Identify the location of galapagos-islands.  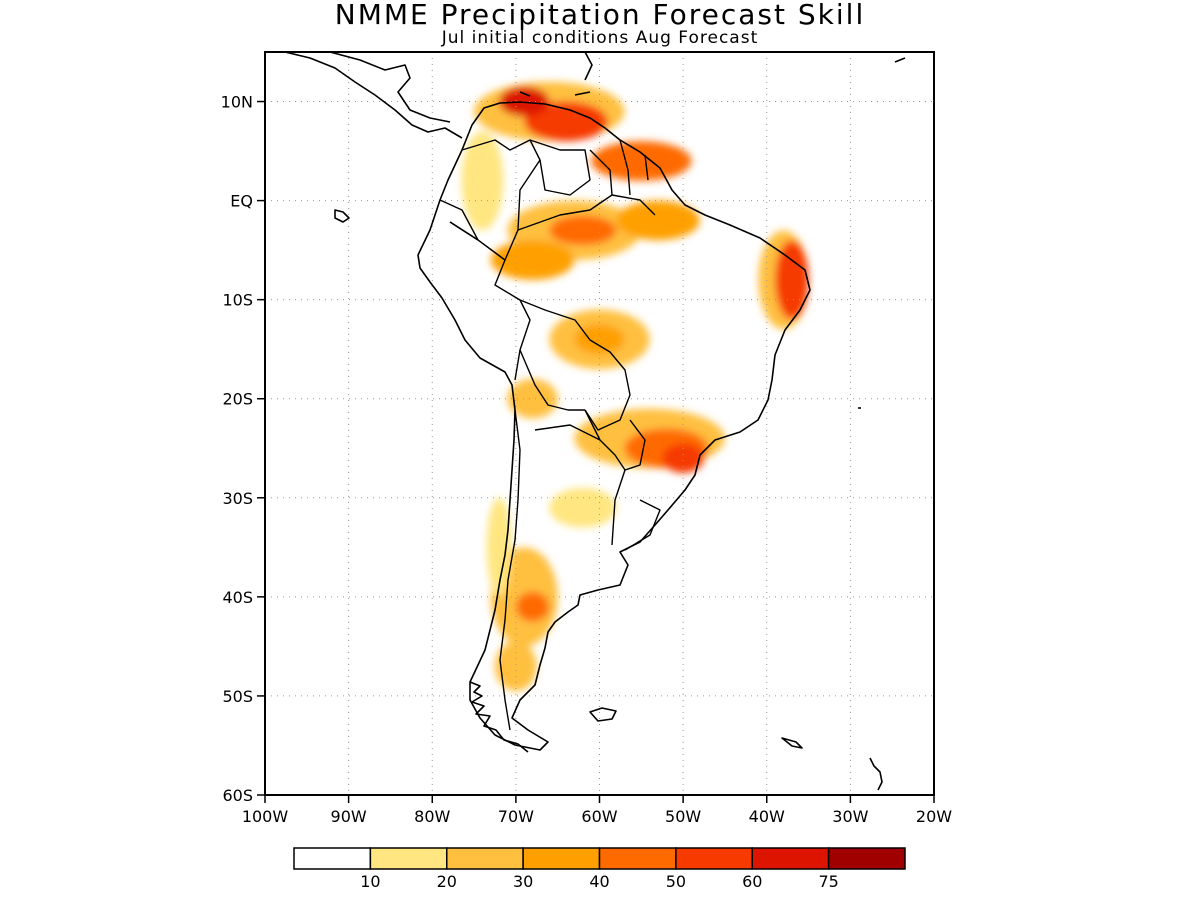
(342, 216).